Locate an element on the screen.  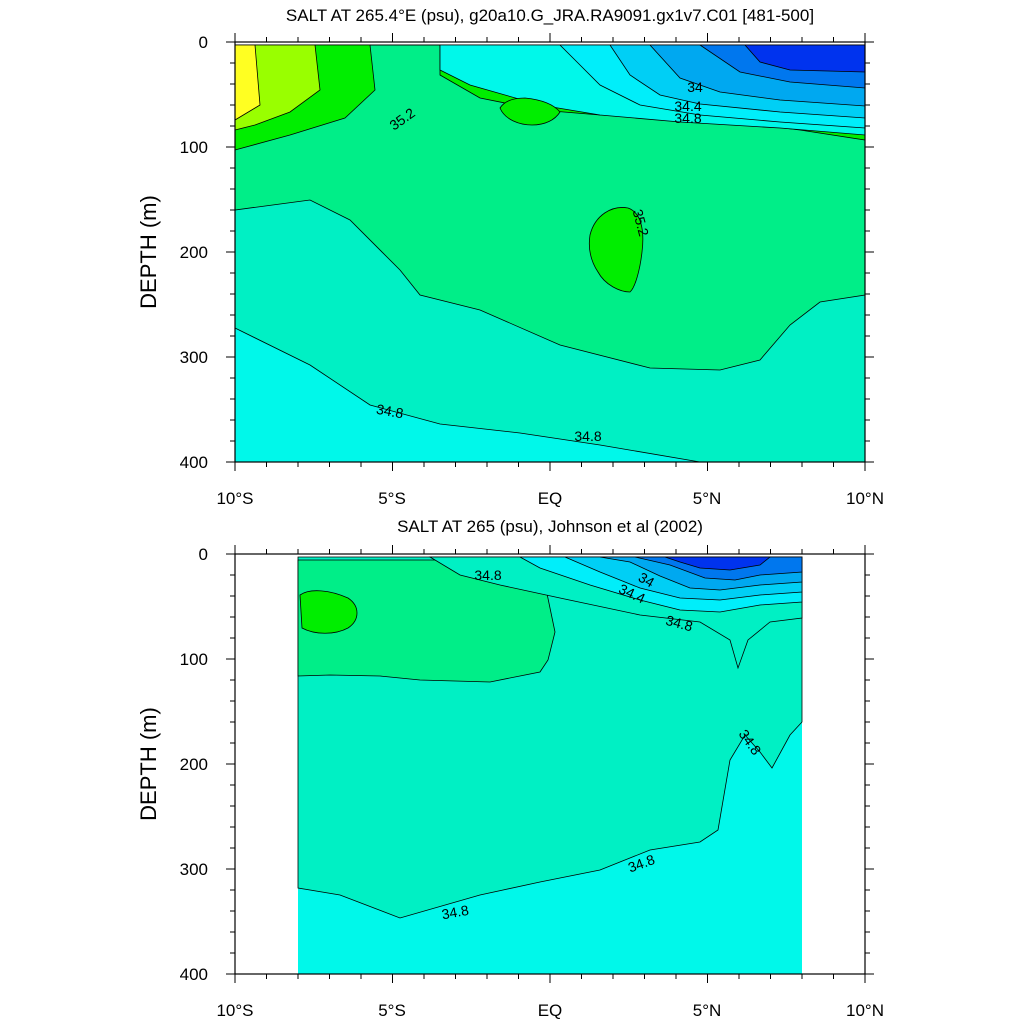
fill-lens-deep is located at coordinates (616, 250).